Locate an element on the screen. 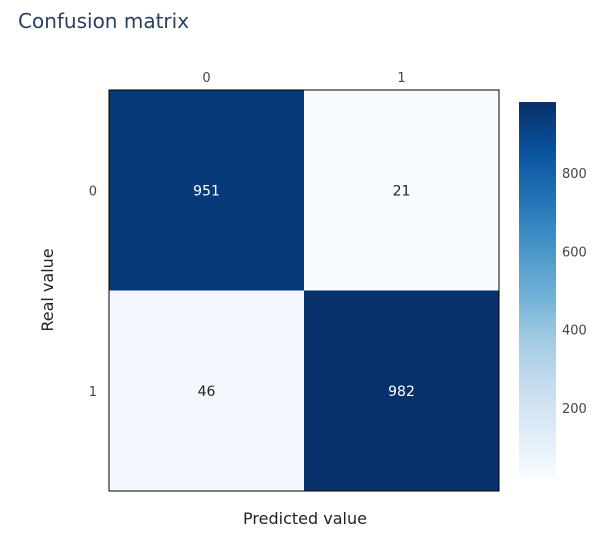 The image size is (606, 546). chart-title: Confusion matrix is located at coordinates (103, 21).